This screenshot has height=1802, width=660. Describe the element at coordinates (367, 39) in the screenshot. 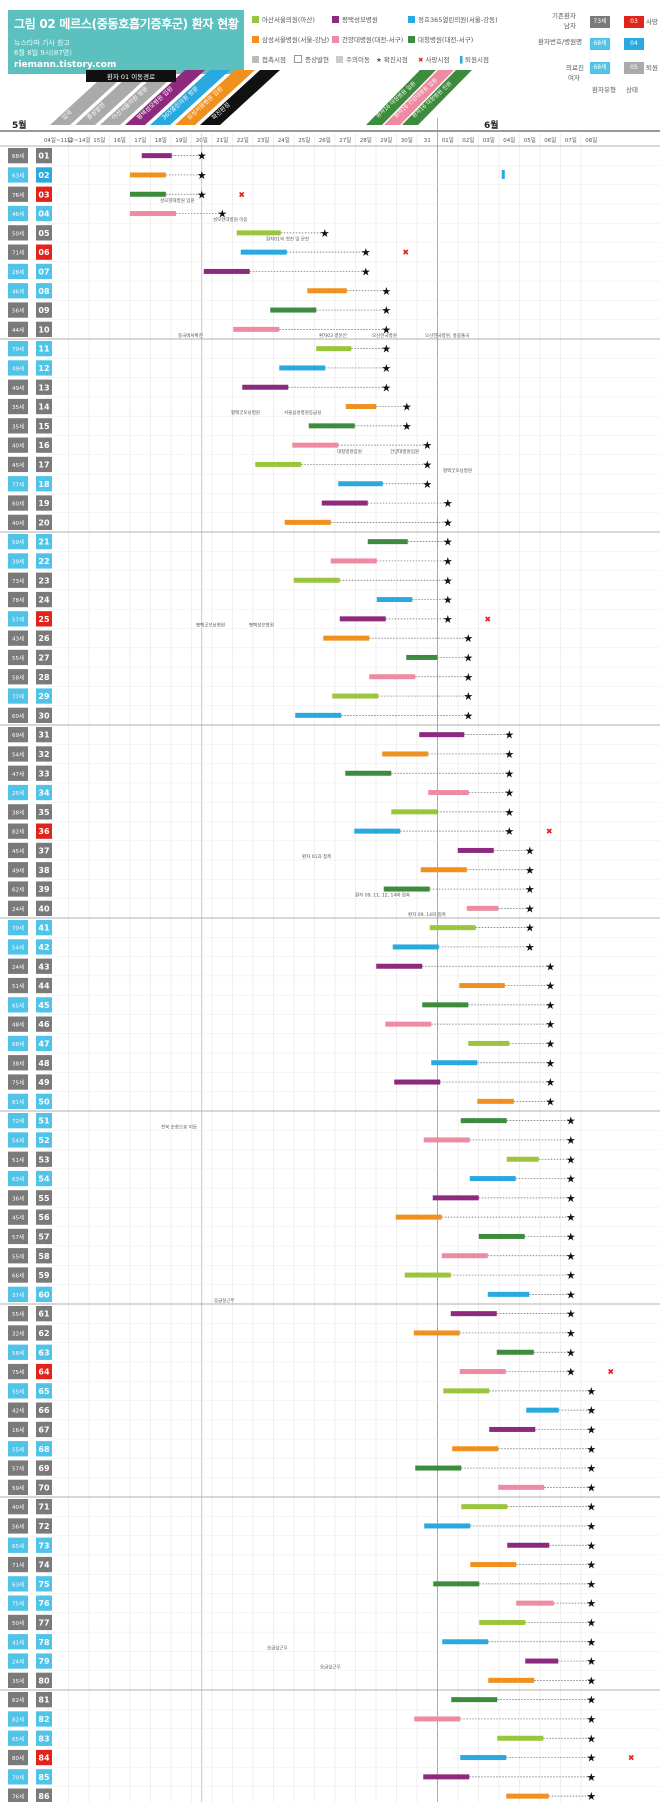

I see `legend-item-geonyang: 건양대병원(대전-서구)` at that location.